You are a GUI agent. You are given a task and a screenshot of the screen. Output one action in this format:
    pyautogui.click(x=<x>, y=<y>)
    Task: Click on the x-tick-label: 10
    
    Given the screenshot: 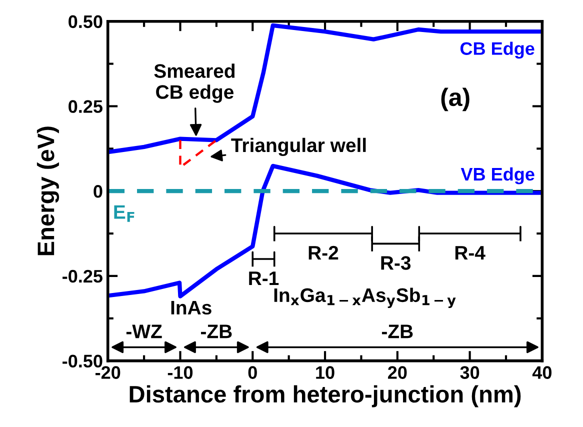 What is the action you would take?
    pyautogui.click(x=325, y=372)
    